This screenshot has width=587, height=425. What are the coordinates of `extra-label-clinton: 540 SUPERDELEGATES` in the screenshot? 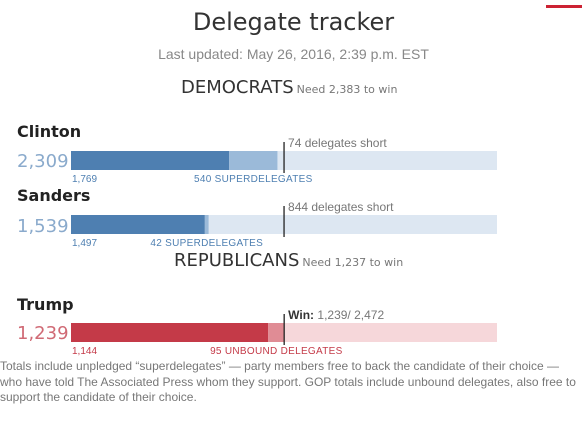 It's located at (253, 179).